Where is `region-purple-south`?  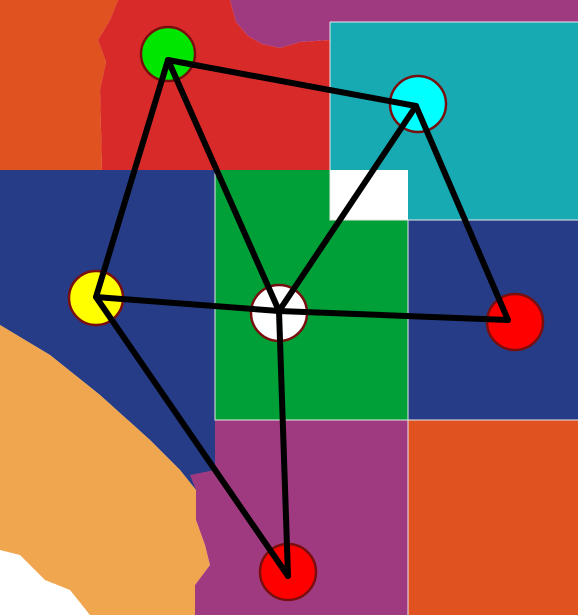
region-purple-south is located at coordinates (299, 517).